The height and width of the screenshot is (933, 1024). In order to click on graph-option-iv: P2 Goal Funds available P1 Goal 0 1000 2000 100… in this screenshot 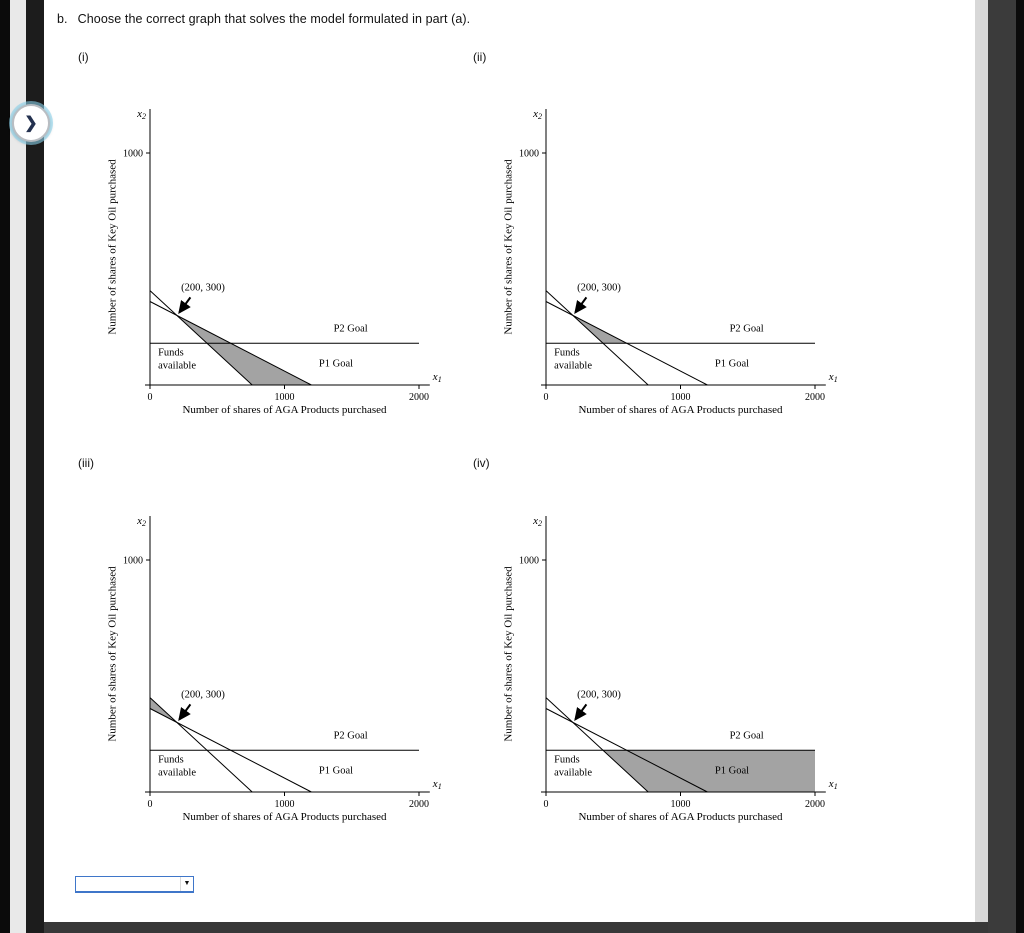, I will do `click(670, 669)`.